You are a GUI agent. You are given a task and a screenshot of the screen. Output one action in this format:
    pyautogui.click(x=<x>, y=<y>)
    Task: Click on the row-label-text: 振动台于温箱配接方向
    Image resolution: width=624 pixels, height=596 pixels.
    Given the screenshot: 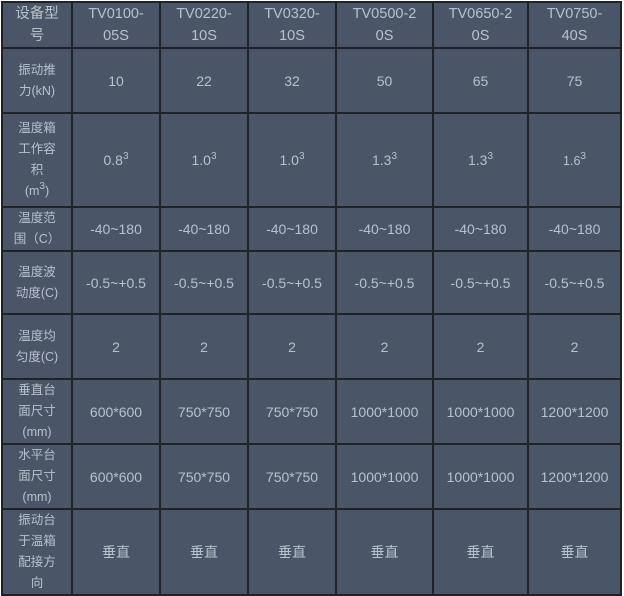 What is the action you would take?
    pyautogui.click(x=37, y=551)
    